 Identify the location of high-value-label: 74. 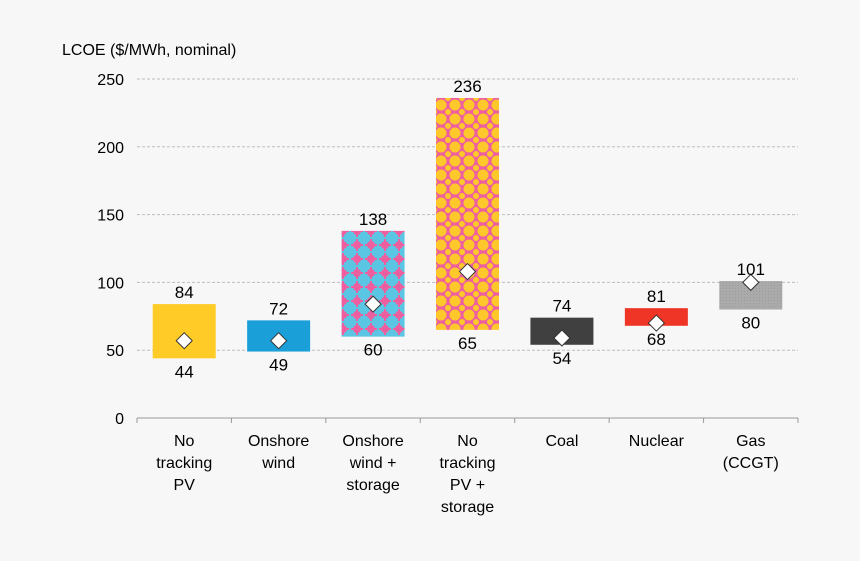
(561, 306).